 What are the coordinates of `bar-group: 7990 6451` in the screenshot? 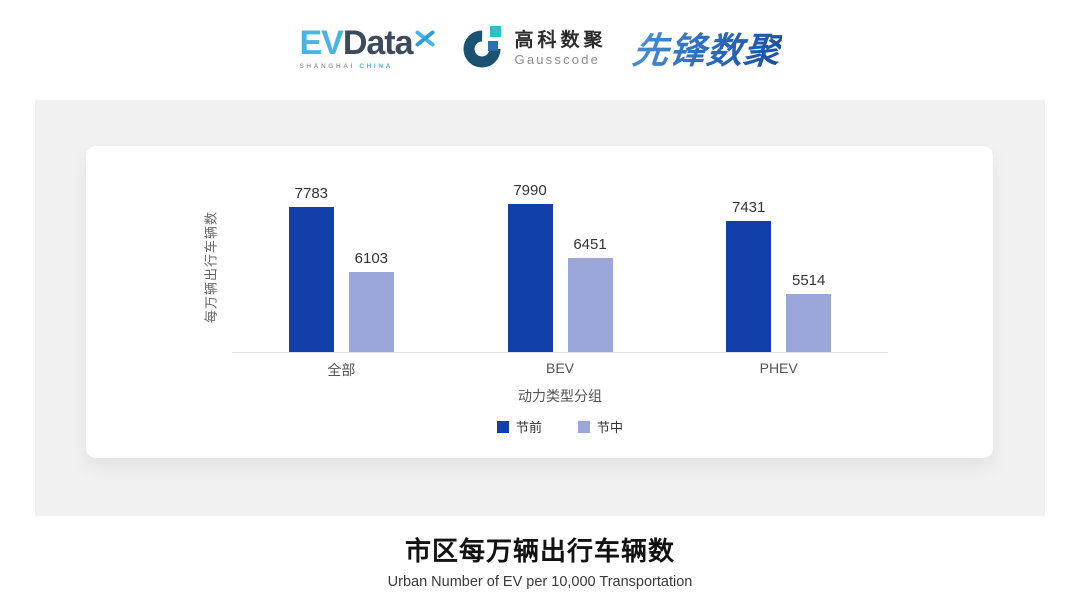 It's located at (560, 267).